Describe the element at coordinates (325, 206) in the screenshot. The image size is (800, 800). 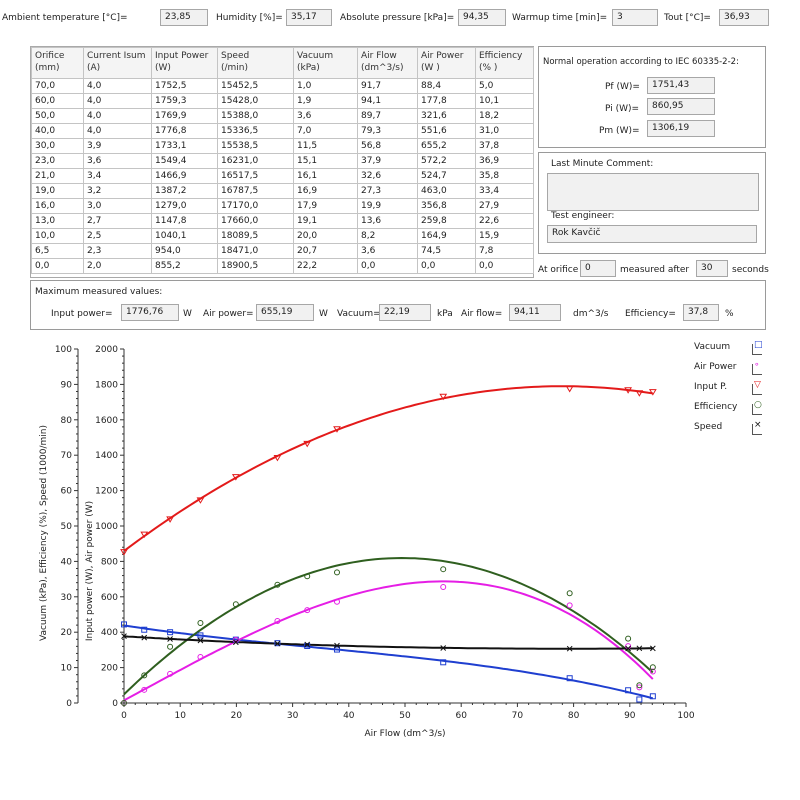
I see `table-cell: 17,9` at that location.